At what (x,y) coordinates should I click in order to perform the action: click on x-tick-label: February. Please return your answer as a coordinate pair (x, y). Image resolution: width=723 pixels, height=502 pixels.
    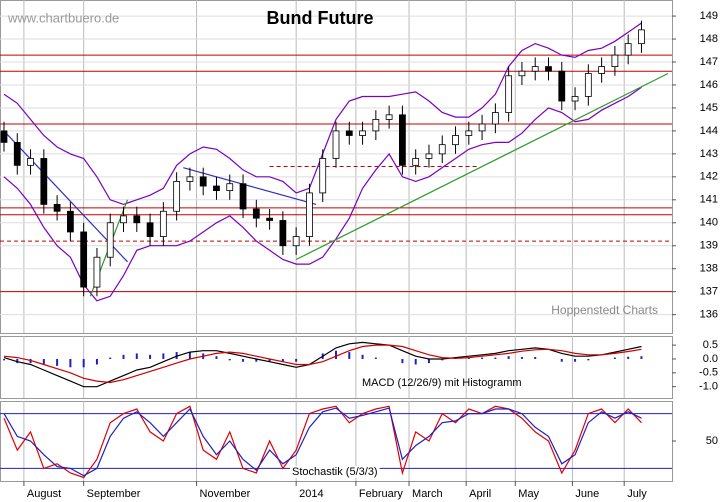
    Looking at the image, I should click on (381, 494).